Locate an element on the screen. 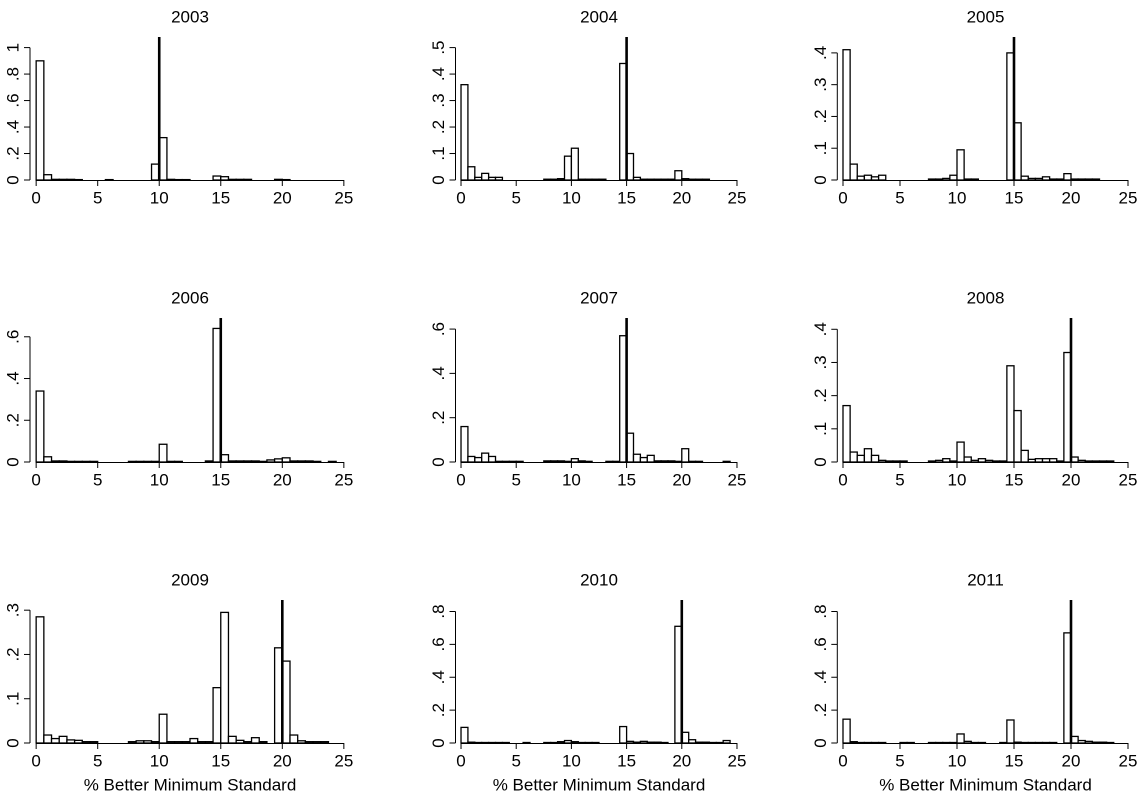 Image resolution: width=1148 pixels, height=807 pixels. x-tick-label: 25 is located at coordinates (1128, 760).